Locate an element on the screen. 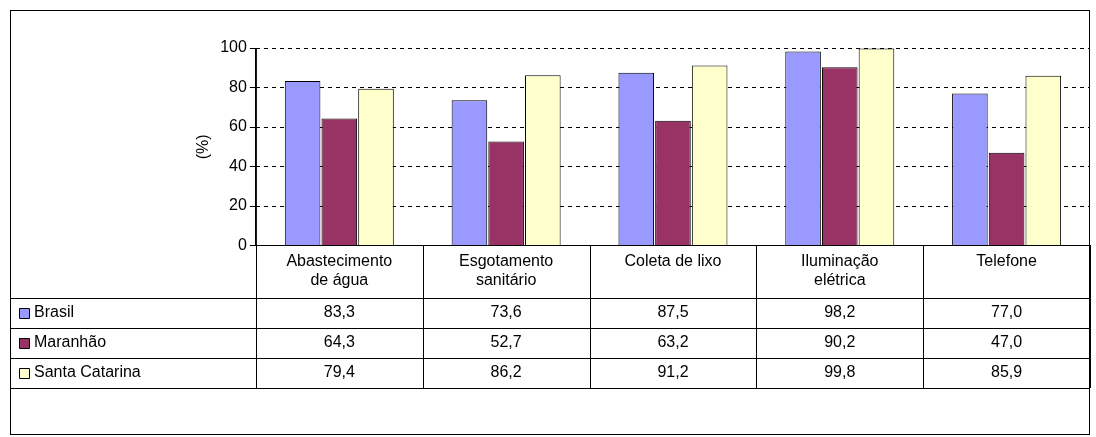 Image resolution: width=1096 pixels, height=437 pixels. legend-label: Brasil is located at coordinates (54, 312).